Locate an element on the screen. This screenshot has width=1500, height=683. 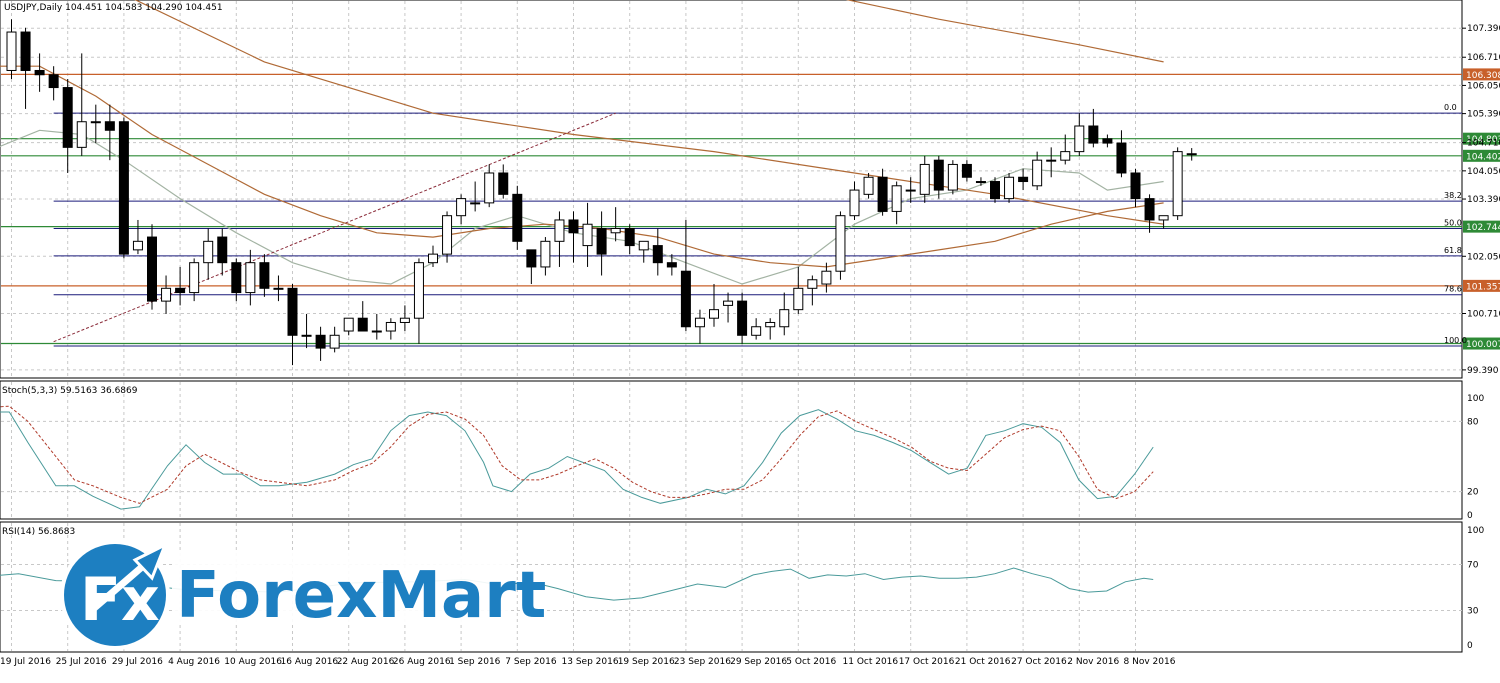
trendline is located at coordinates (334, 227).